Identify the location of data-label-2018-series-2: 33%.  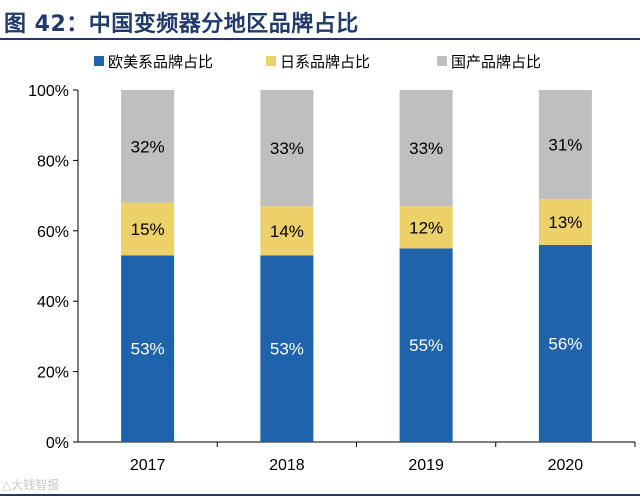
(287, 148).